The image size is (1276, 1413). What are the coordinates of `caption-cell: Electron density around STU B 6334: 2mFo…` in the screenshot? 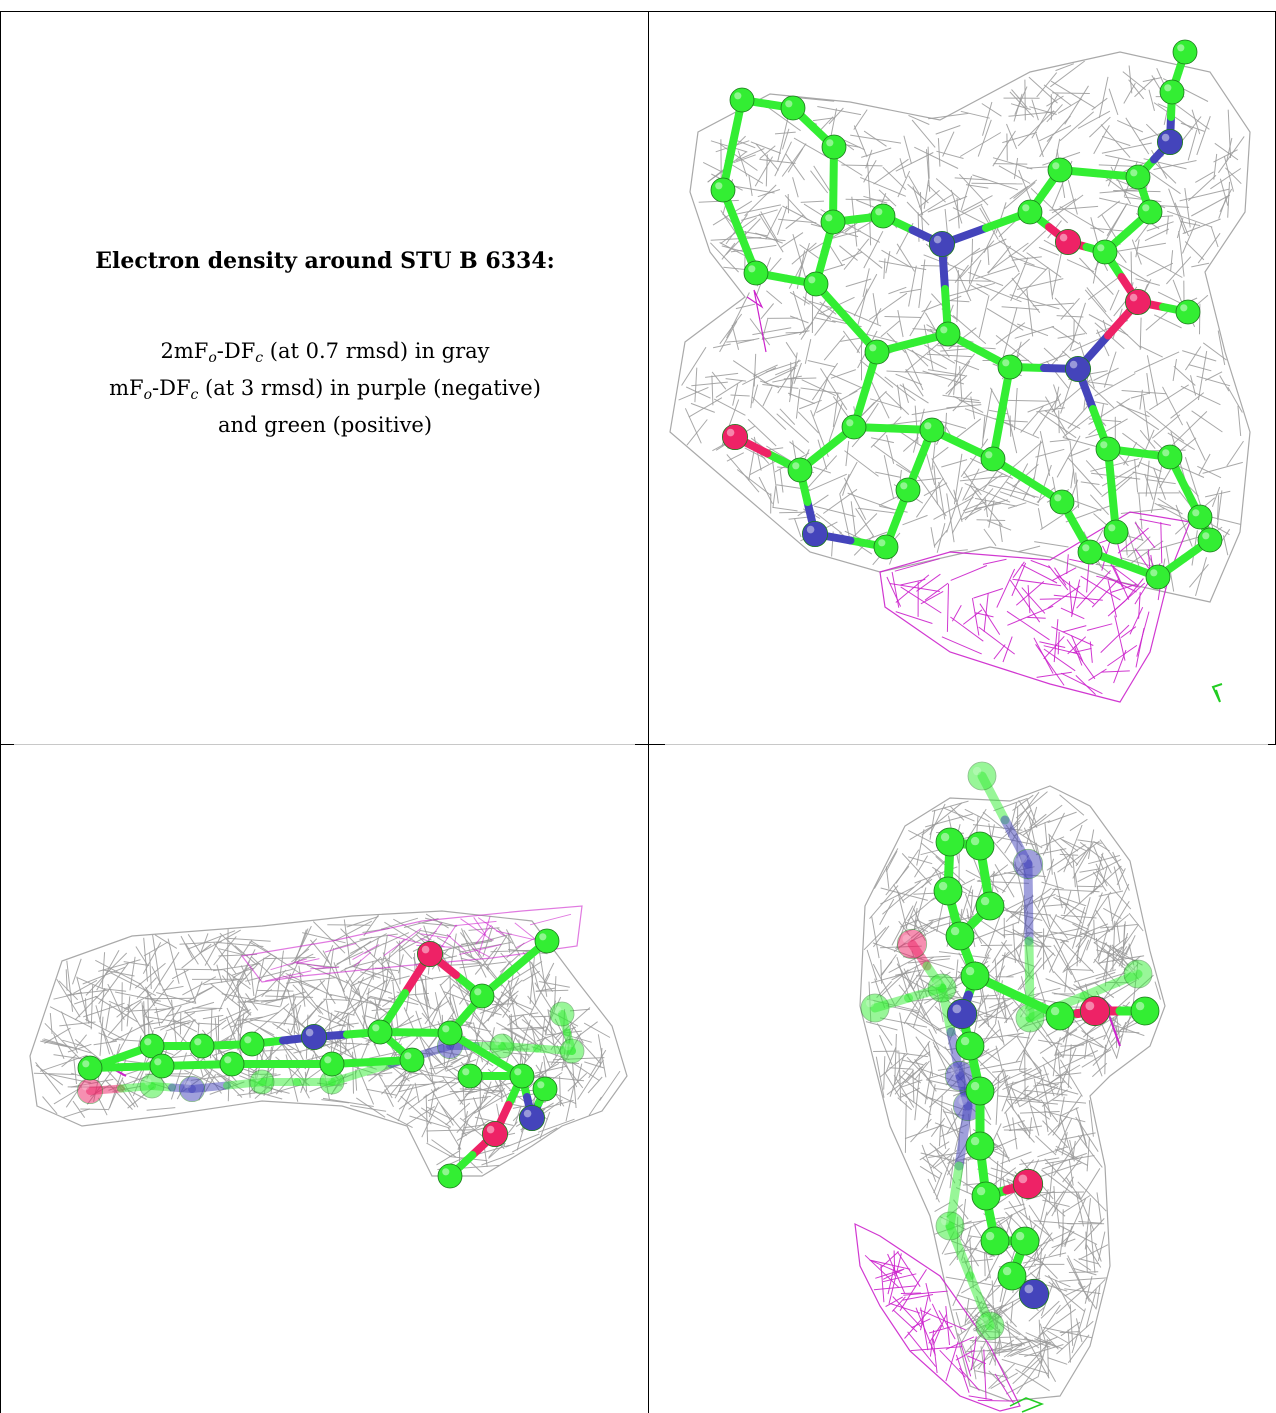 It's located at (325, 344).